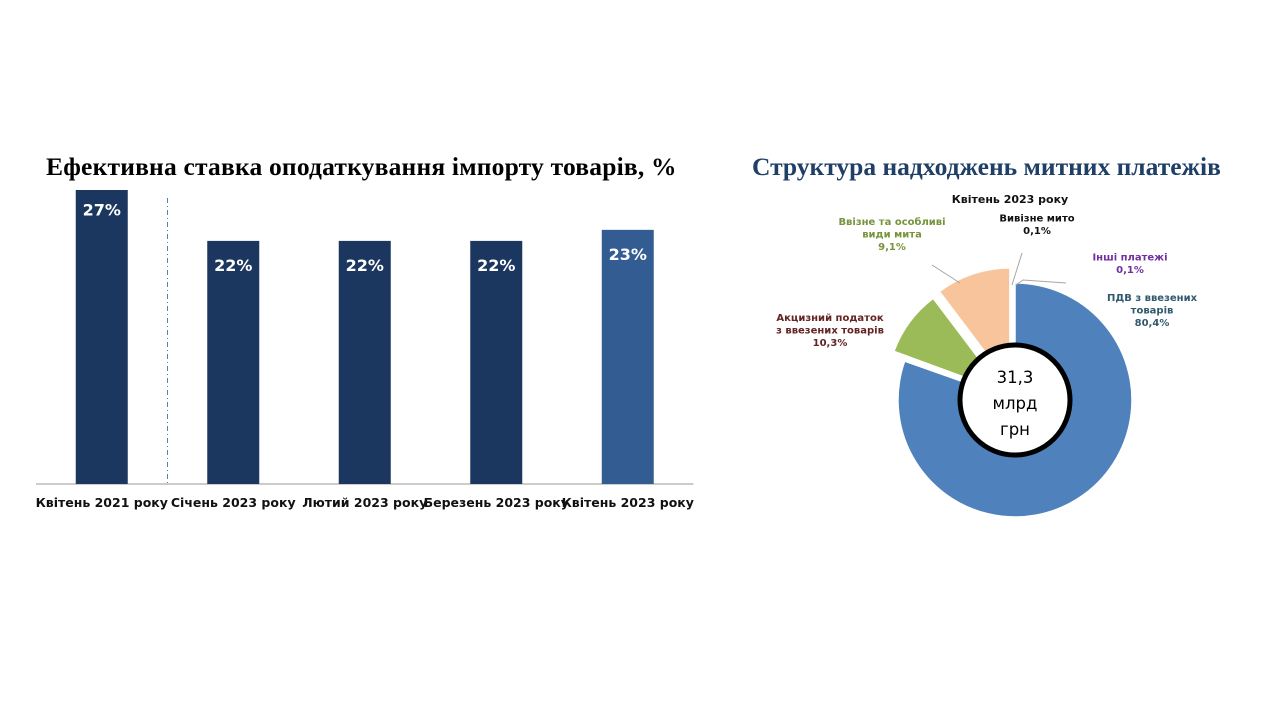  I want to click on center-label: грн, so click(1015, 429).